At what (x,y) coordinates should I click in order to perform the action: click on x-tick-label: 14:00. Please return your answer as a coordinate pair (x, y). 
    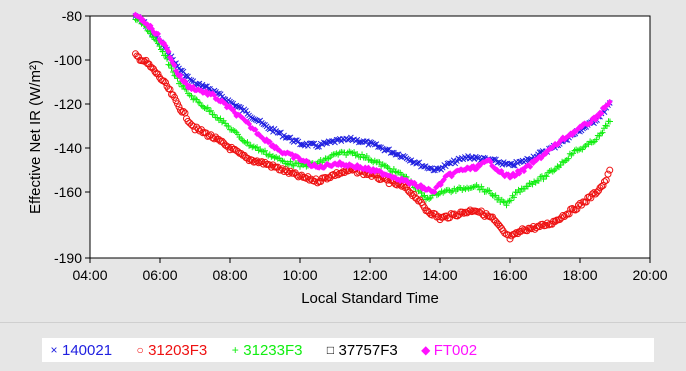
    Looking at the image, I should click on (439, 275).